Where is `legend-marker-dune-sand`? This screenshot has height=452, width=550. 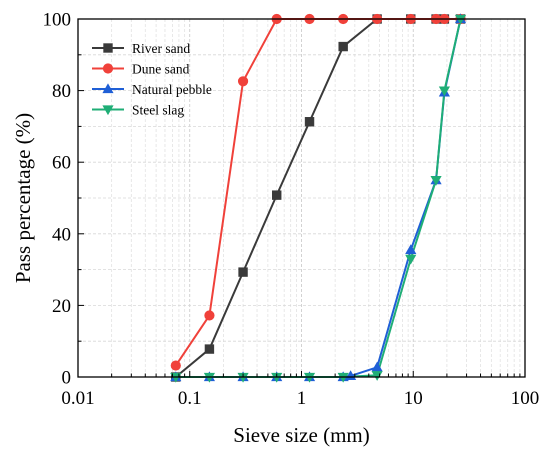 legend-marker-dune-sand is located at coordinates (108, 68).